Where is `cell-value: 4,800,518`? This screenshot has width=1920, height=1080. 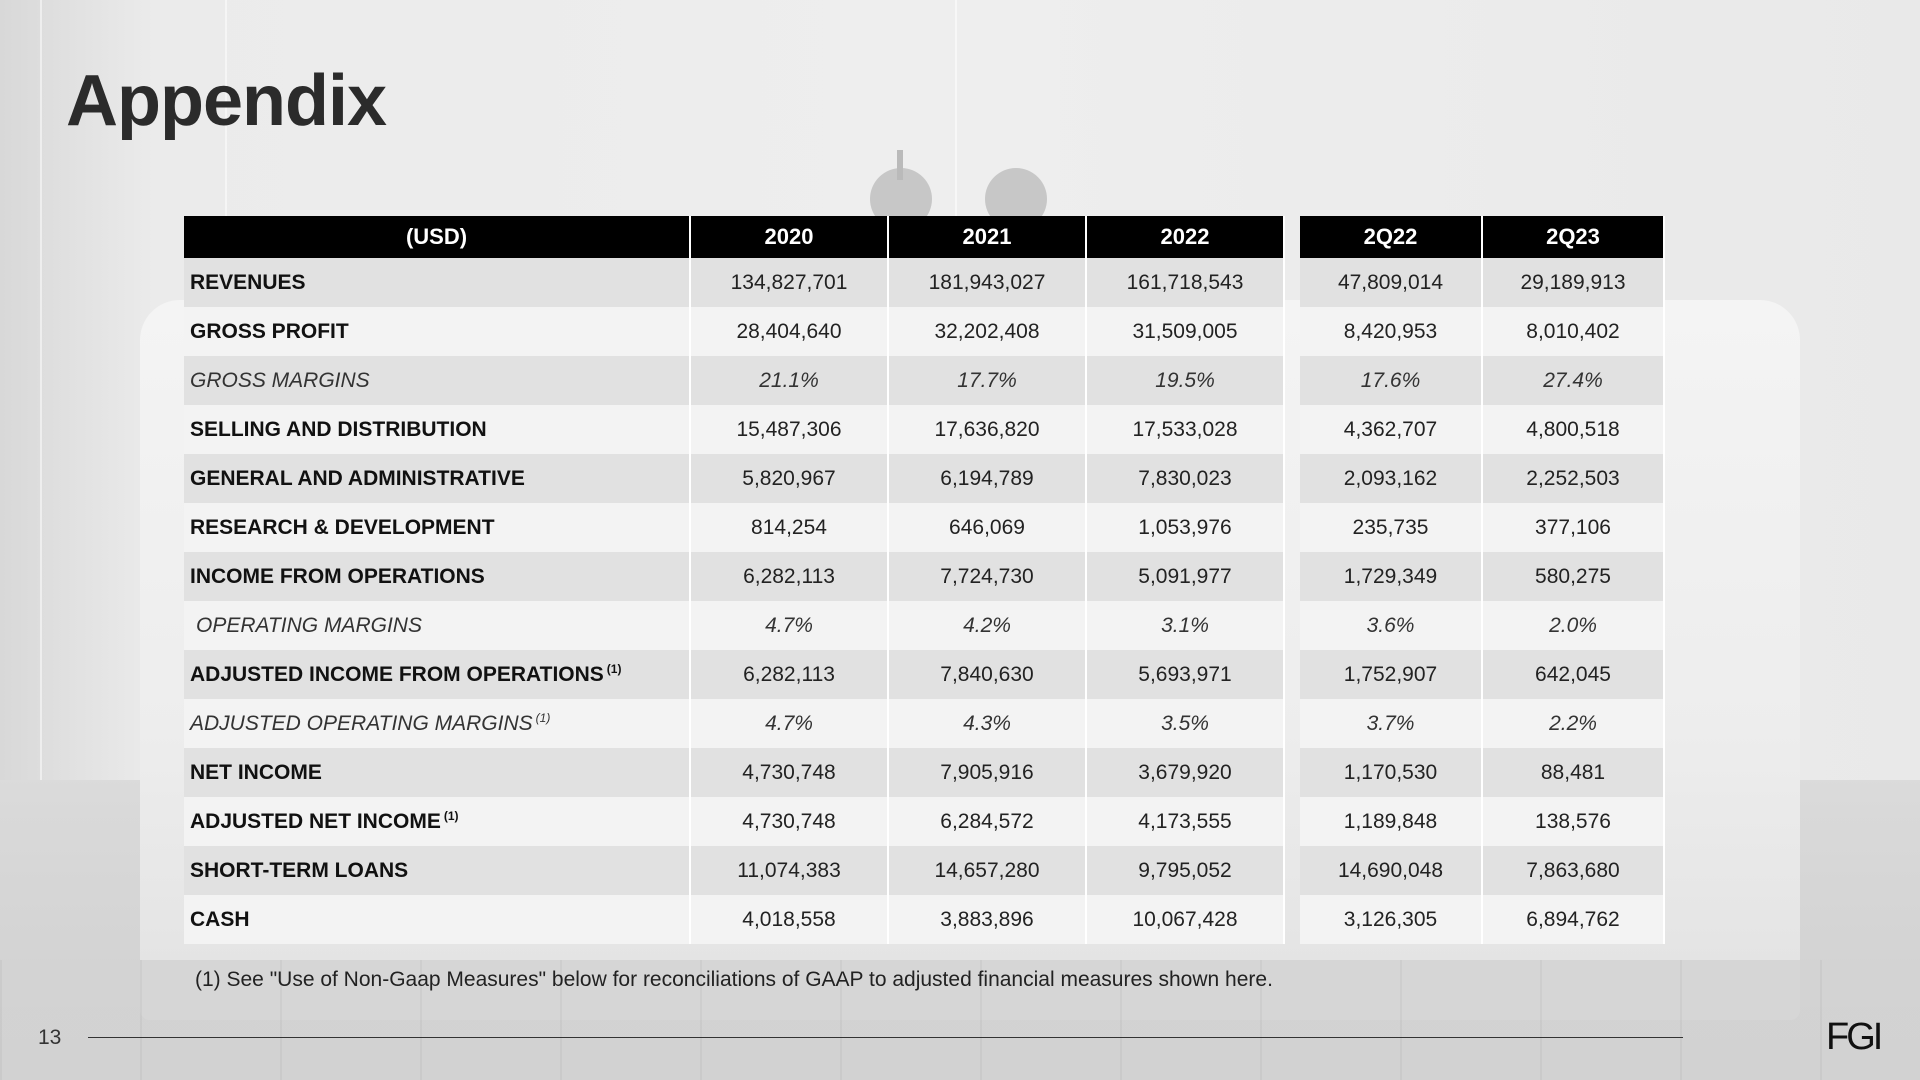
cell-value: 4,800,518 is located at coordinates (1573, 429).